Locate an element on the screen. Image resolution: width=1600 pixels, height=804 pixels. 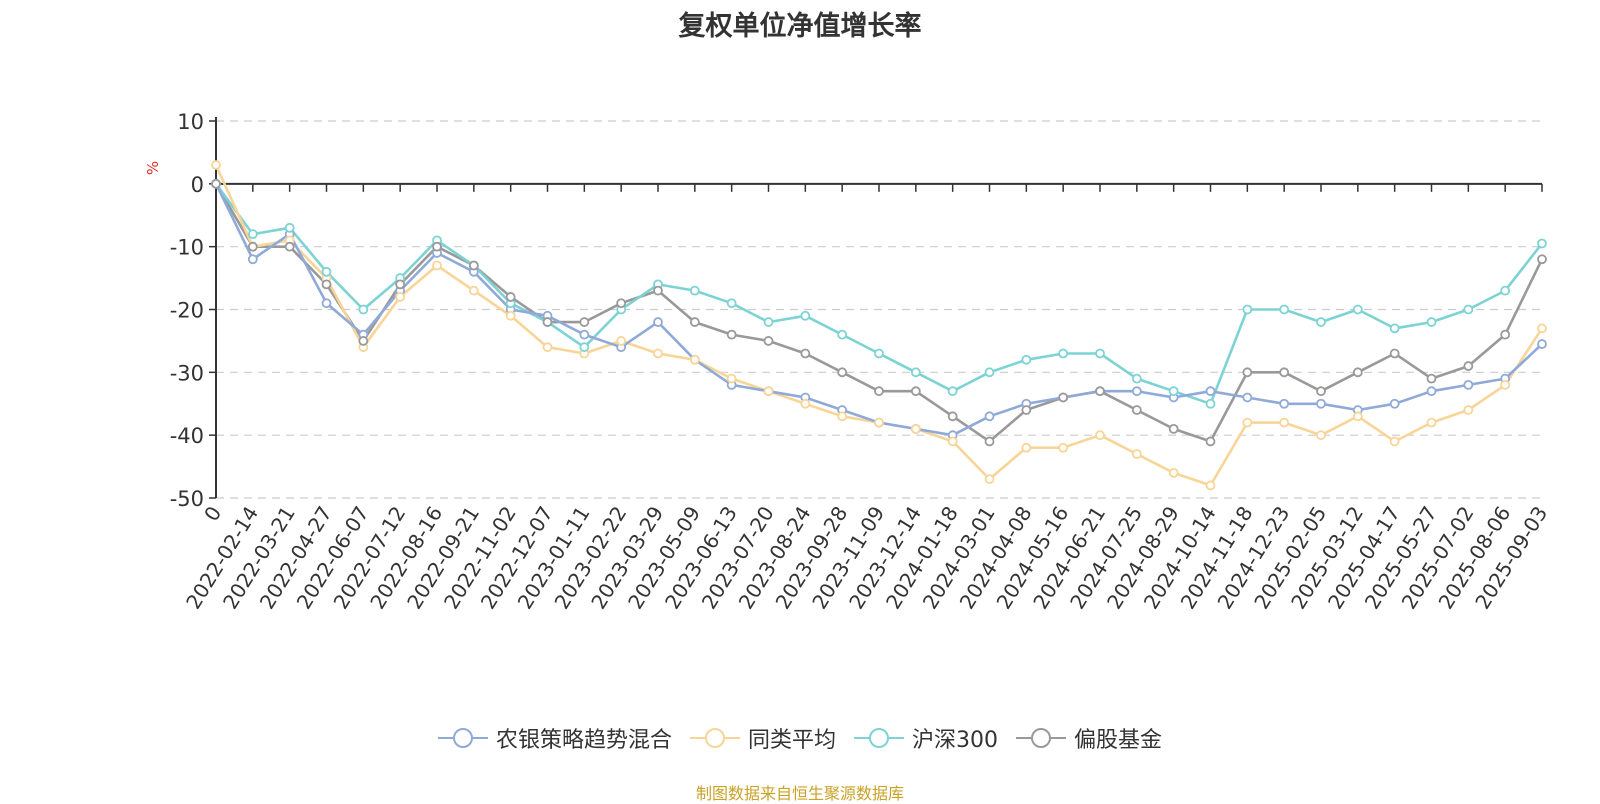
legend-item: 沪深300 is located at coordinates (926, 738).